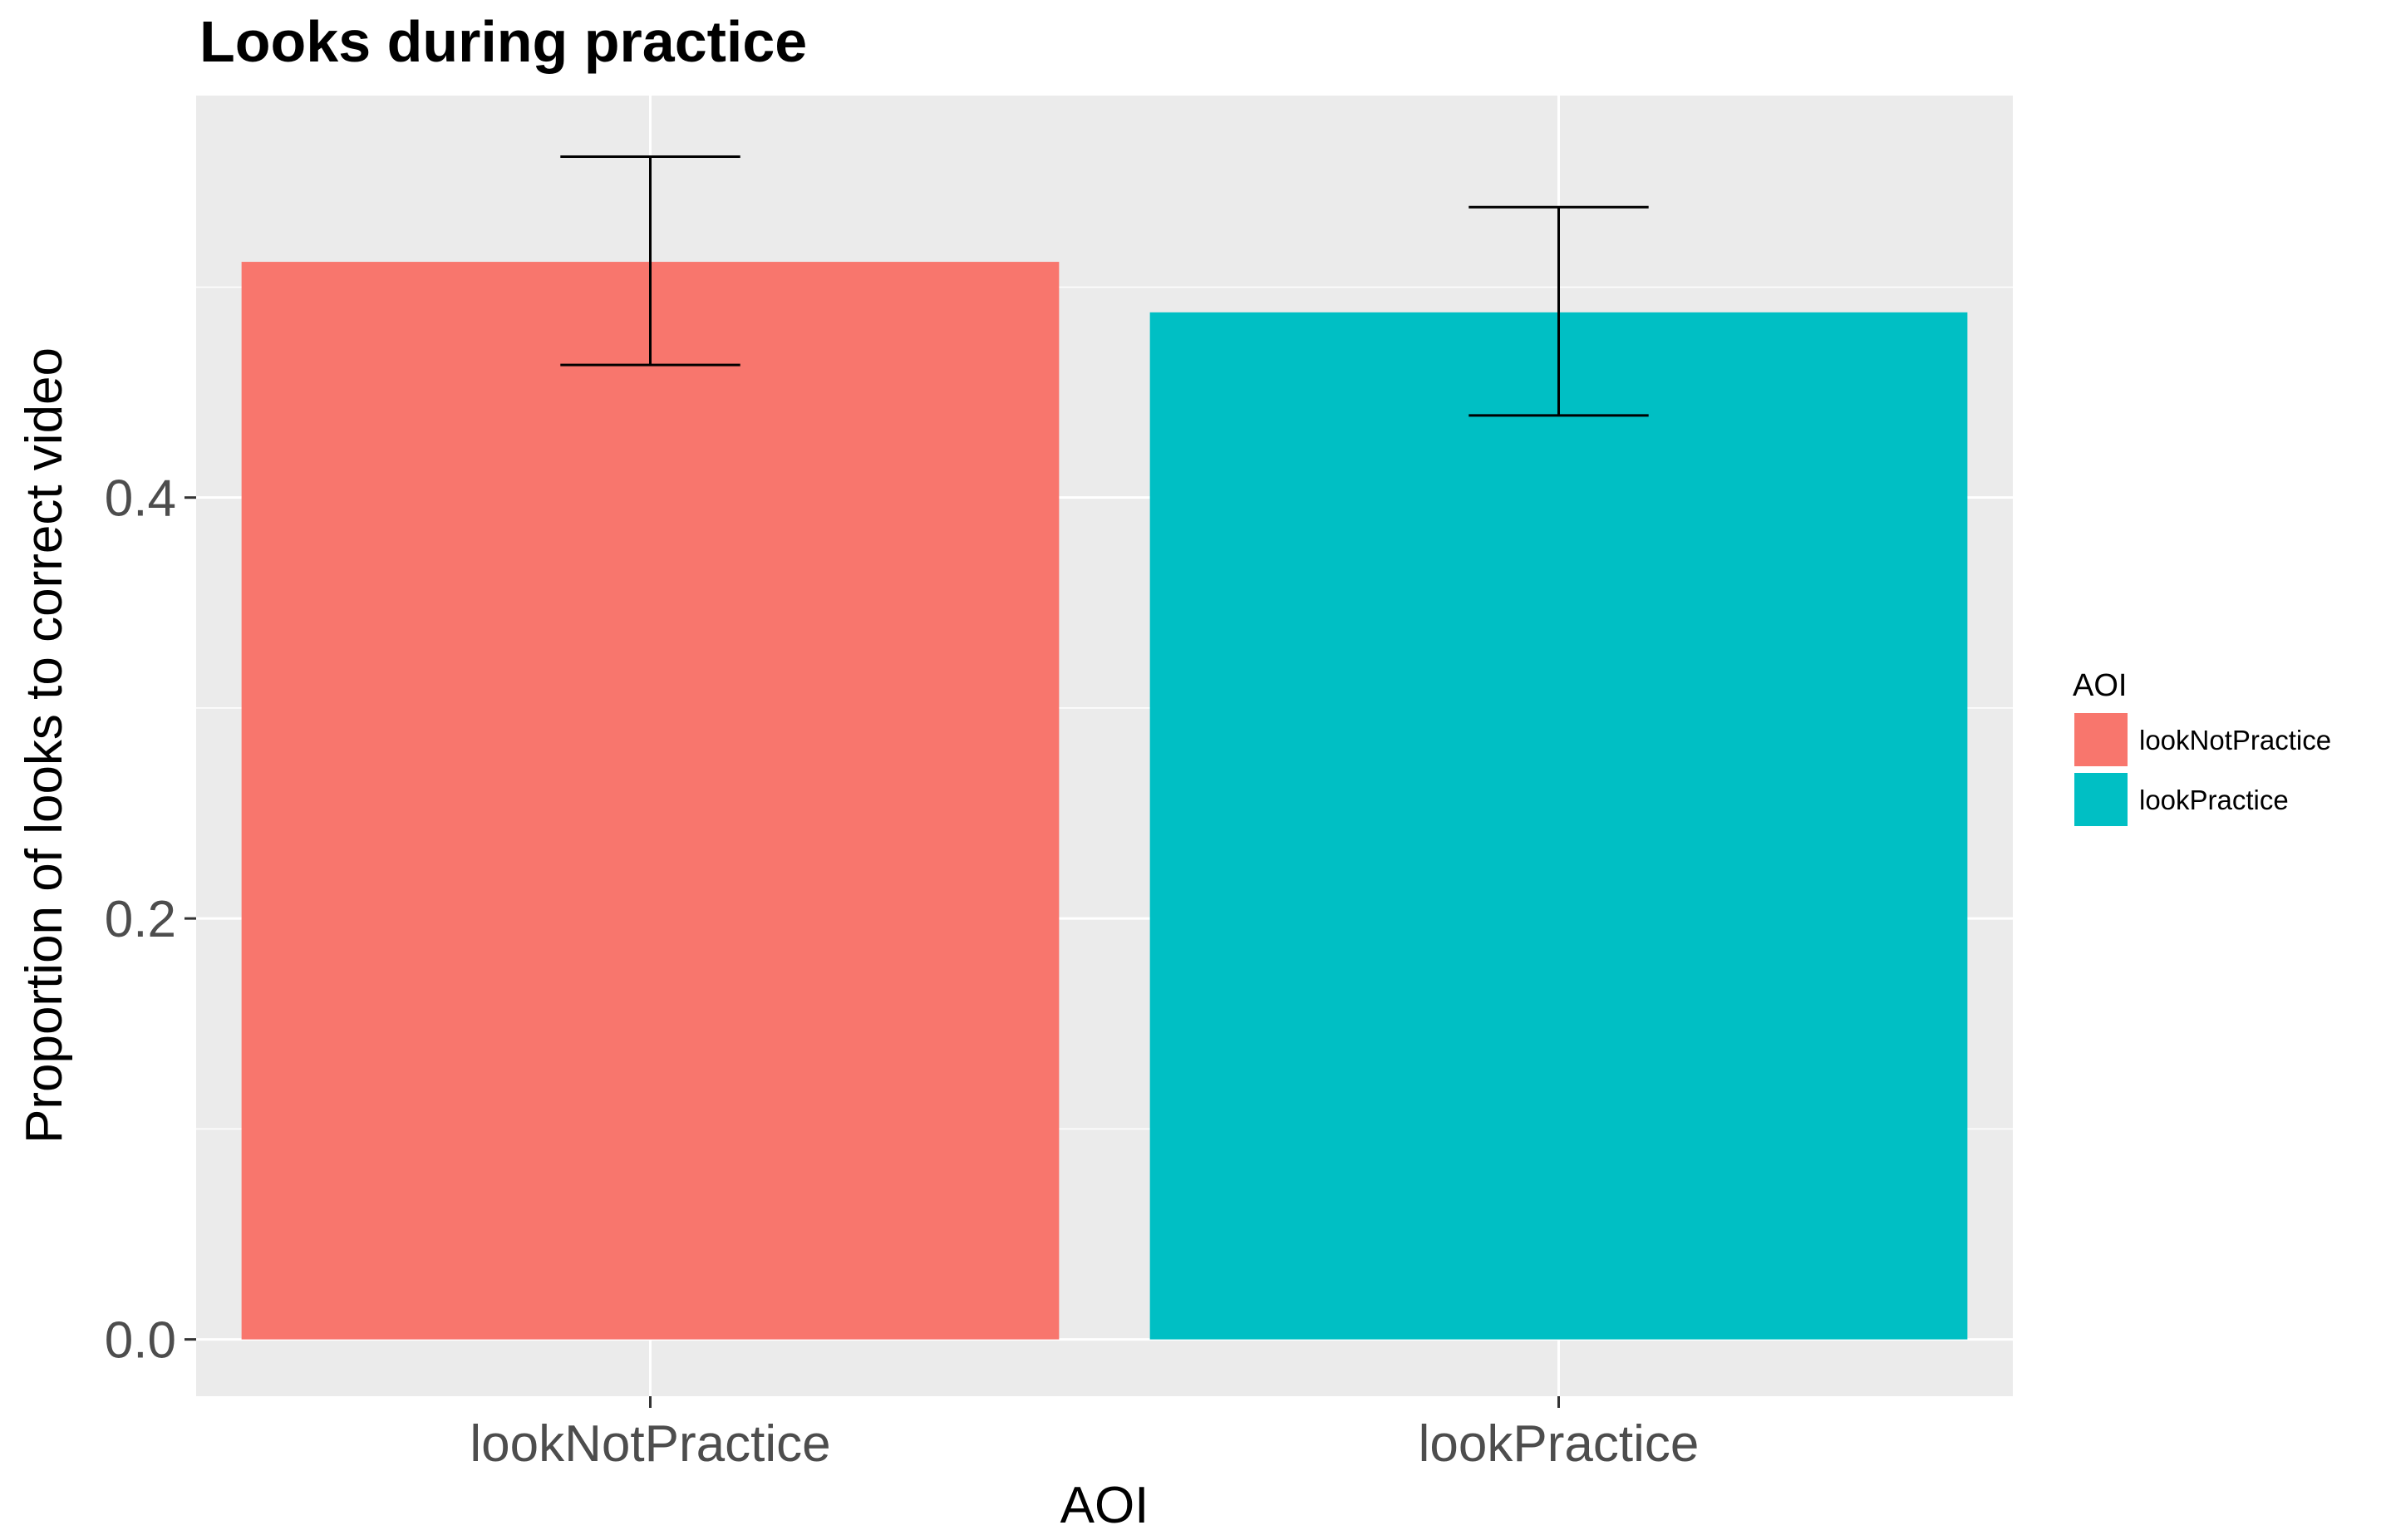 This screenshot has height=1540, width=2386. I want to click on x-axis-title: AOI, so click(1104, 1505).